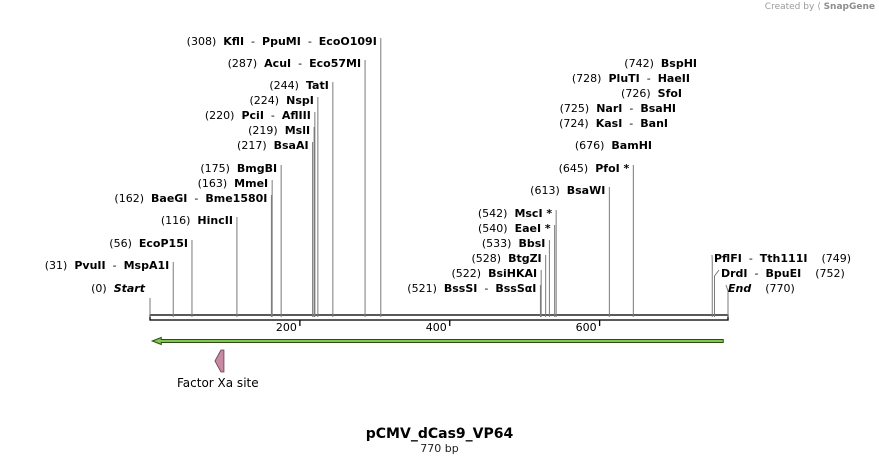 The width and height of the screenshot is (879, 464). Describe the element at coordinates (586, 190) in the screenshot. I see `enzyme-name: BsaWI` at that location.